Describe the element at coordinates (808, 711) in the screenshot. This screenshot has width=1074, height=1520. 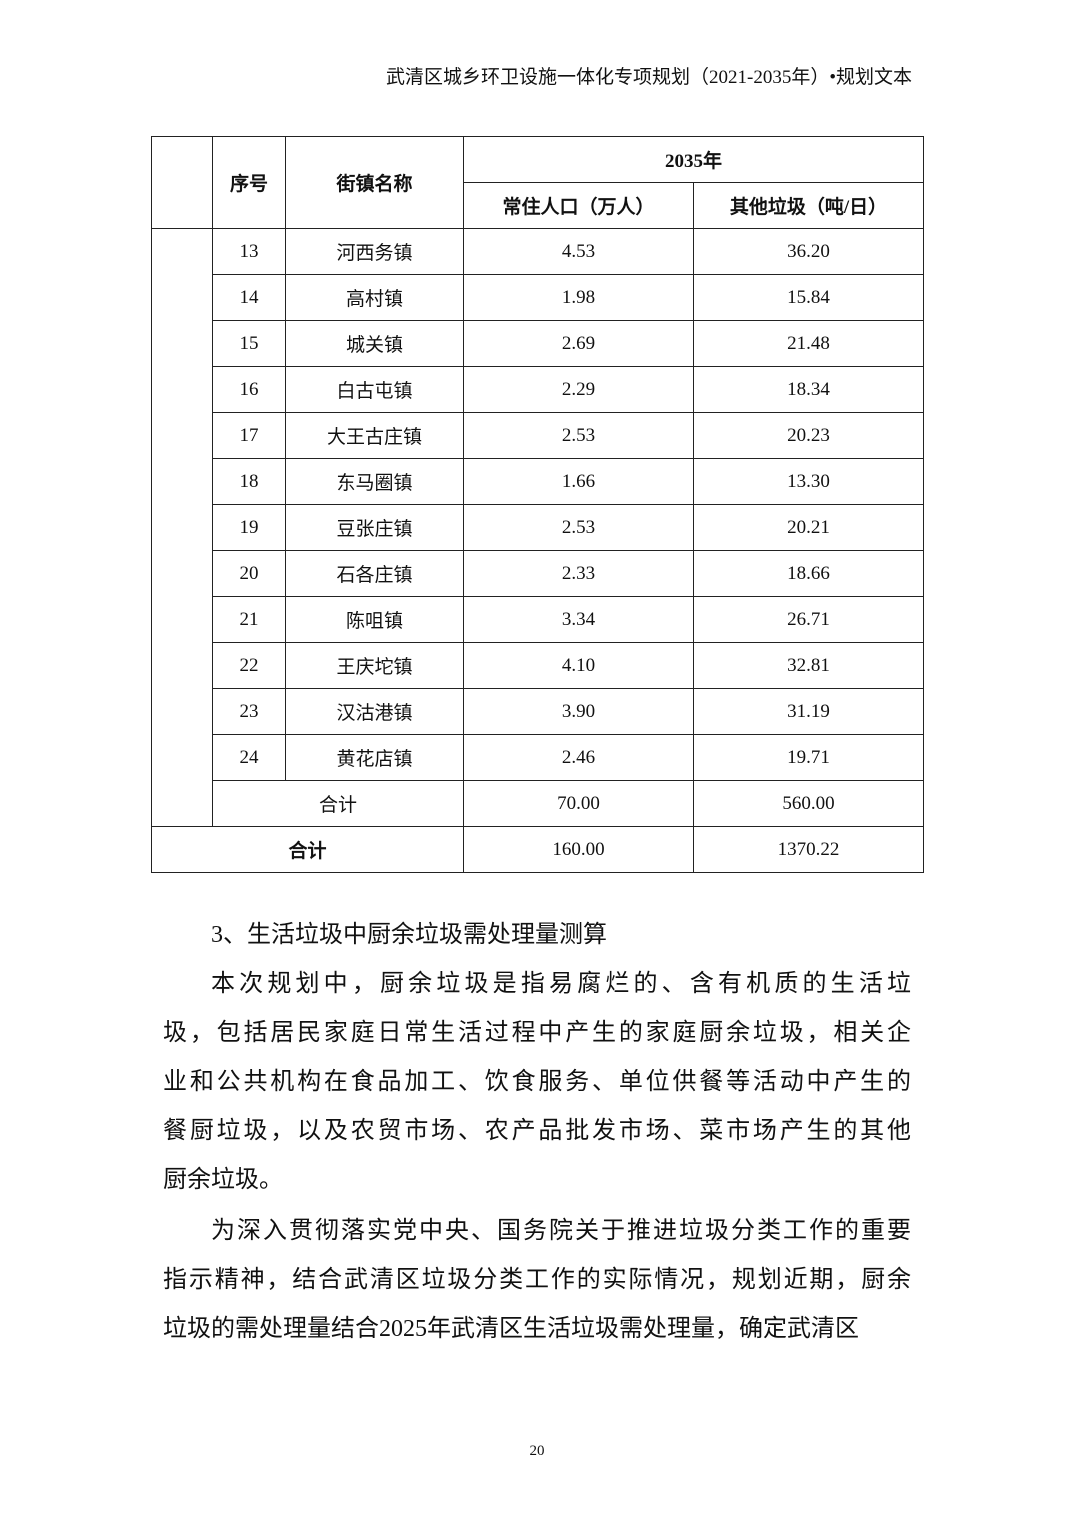
I see `cell-waste: 31.19` at that location.